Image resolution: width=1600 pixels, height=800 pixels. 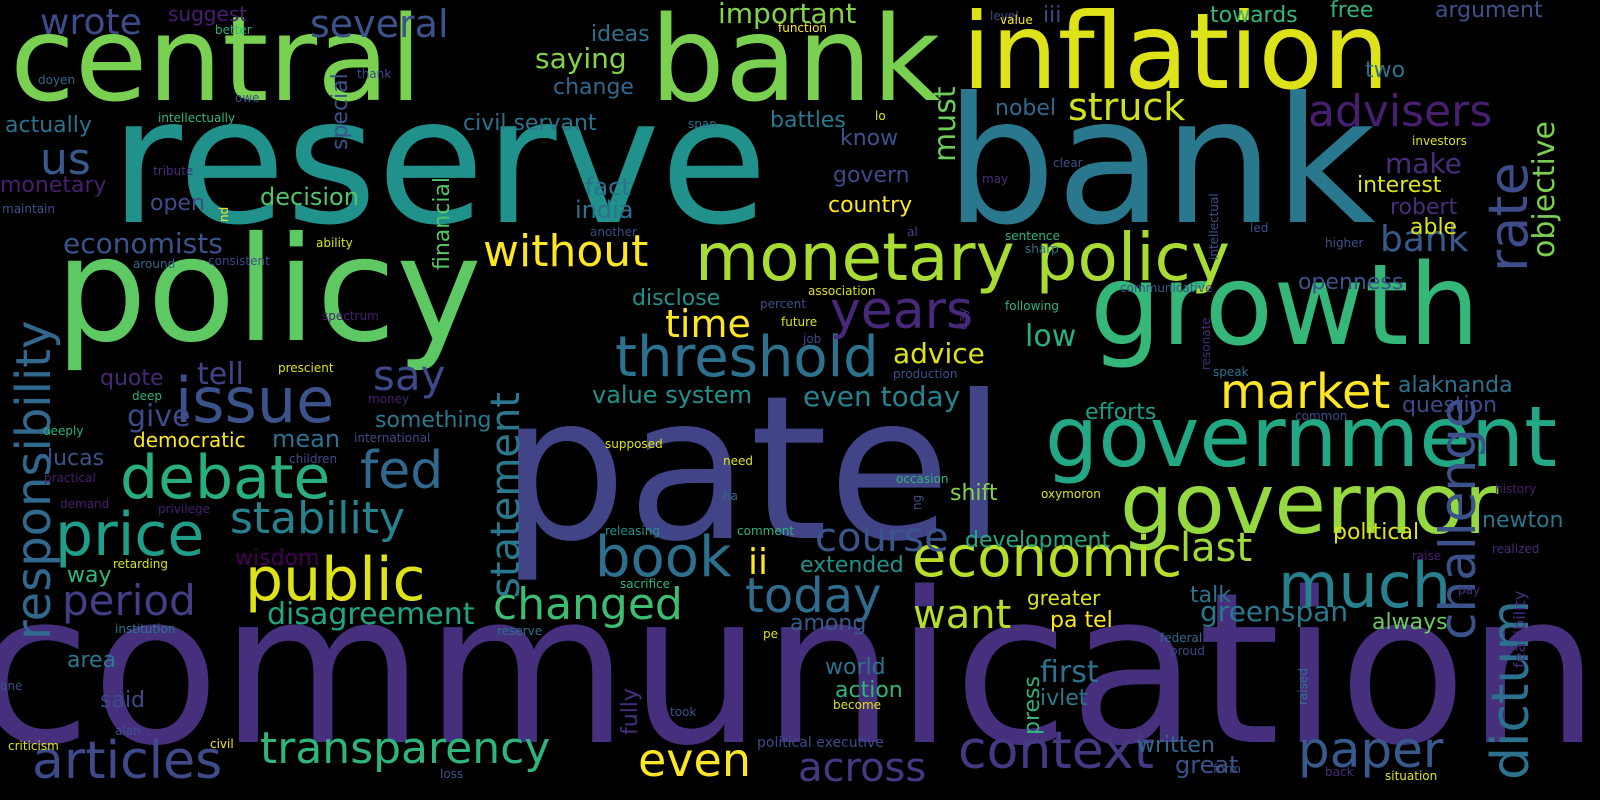 I want to click on word-want-44: want, so click(x=962, y=615).